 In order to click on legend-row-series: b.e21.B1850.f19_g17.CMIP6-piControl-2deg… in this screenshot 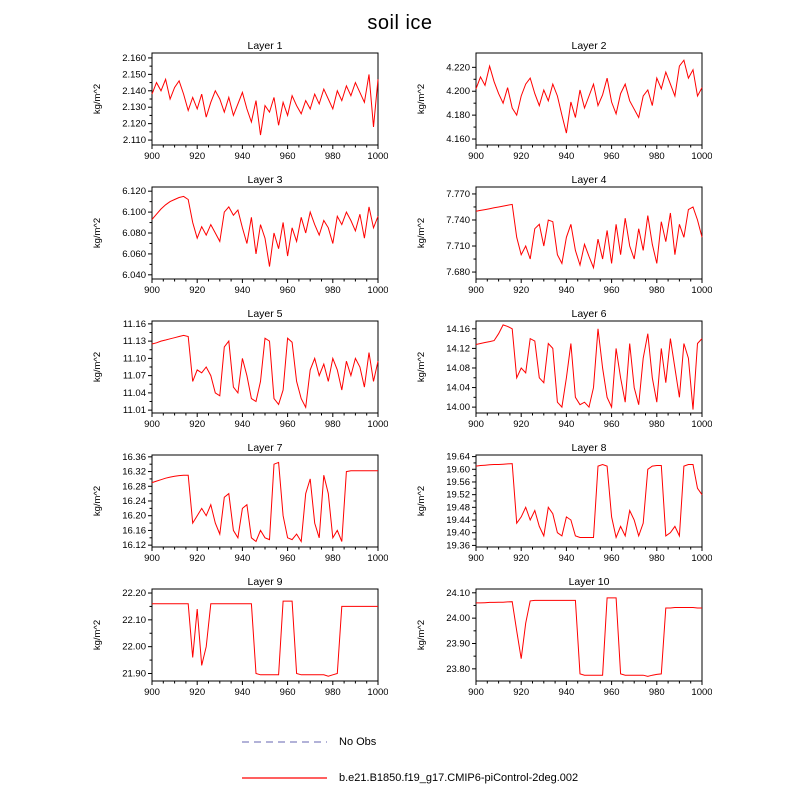, I will do `click(521, 778)`.